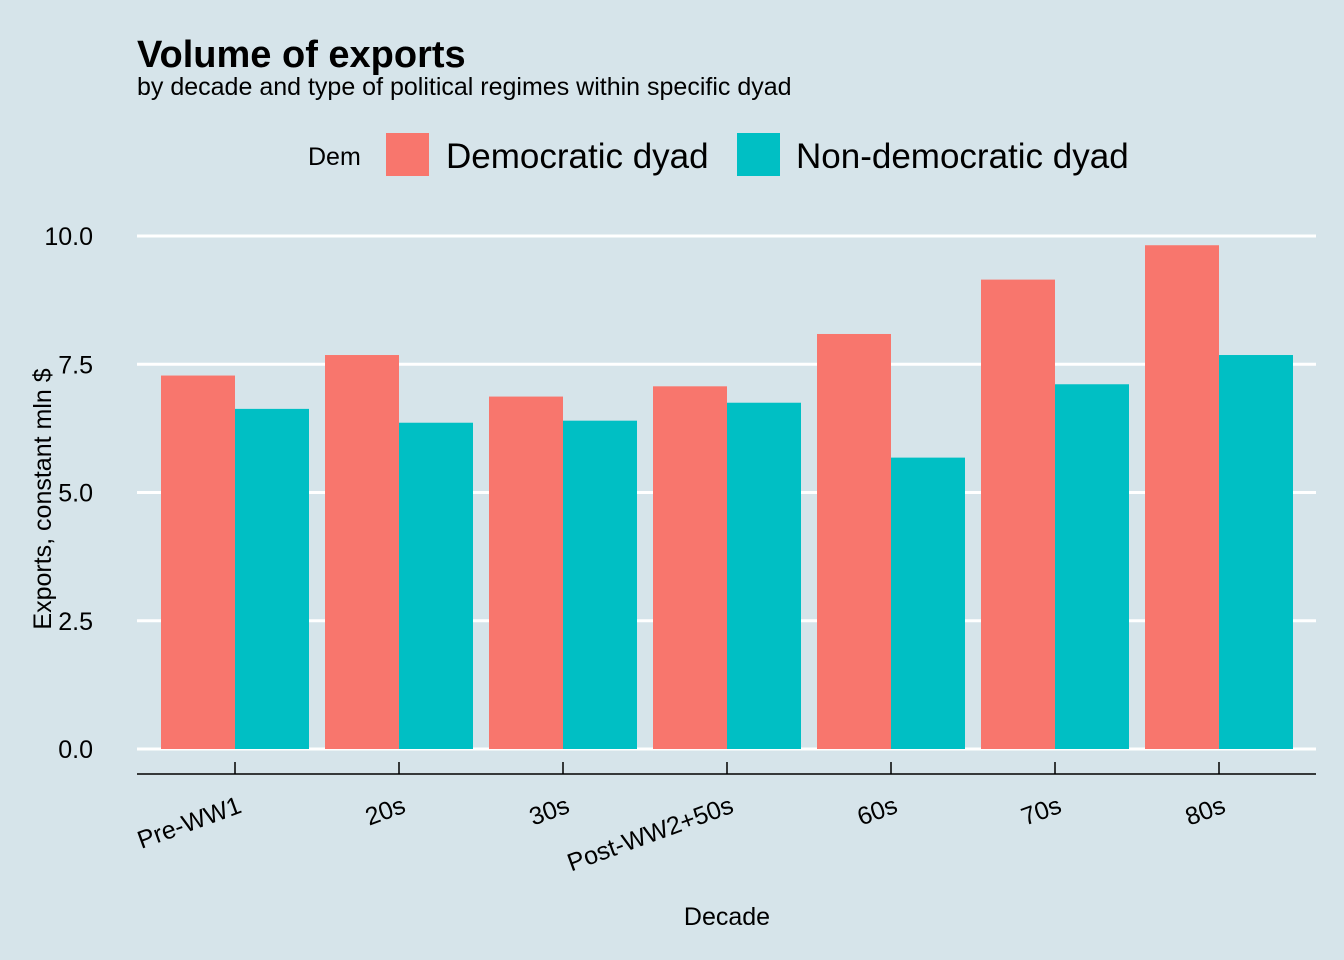 The height and width of the screenshot is (960, 1344). Describe the element at coordinates (877, 811) in the screenshot. I see `x-tick-label: 60s` at that location.